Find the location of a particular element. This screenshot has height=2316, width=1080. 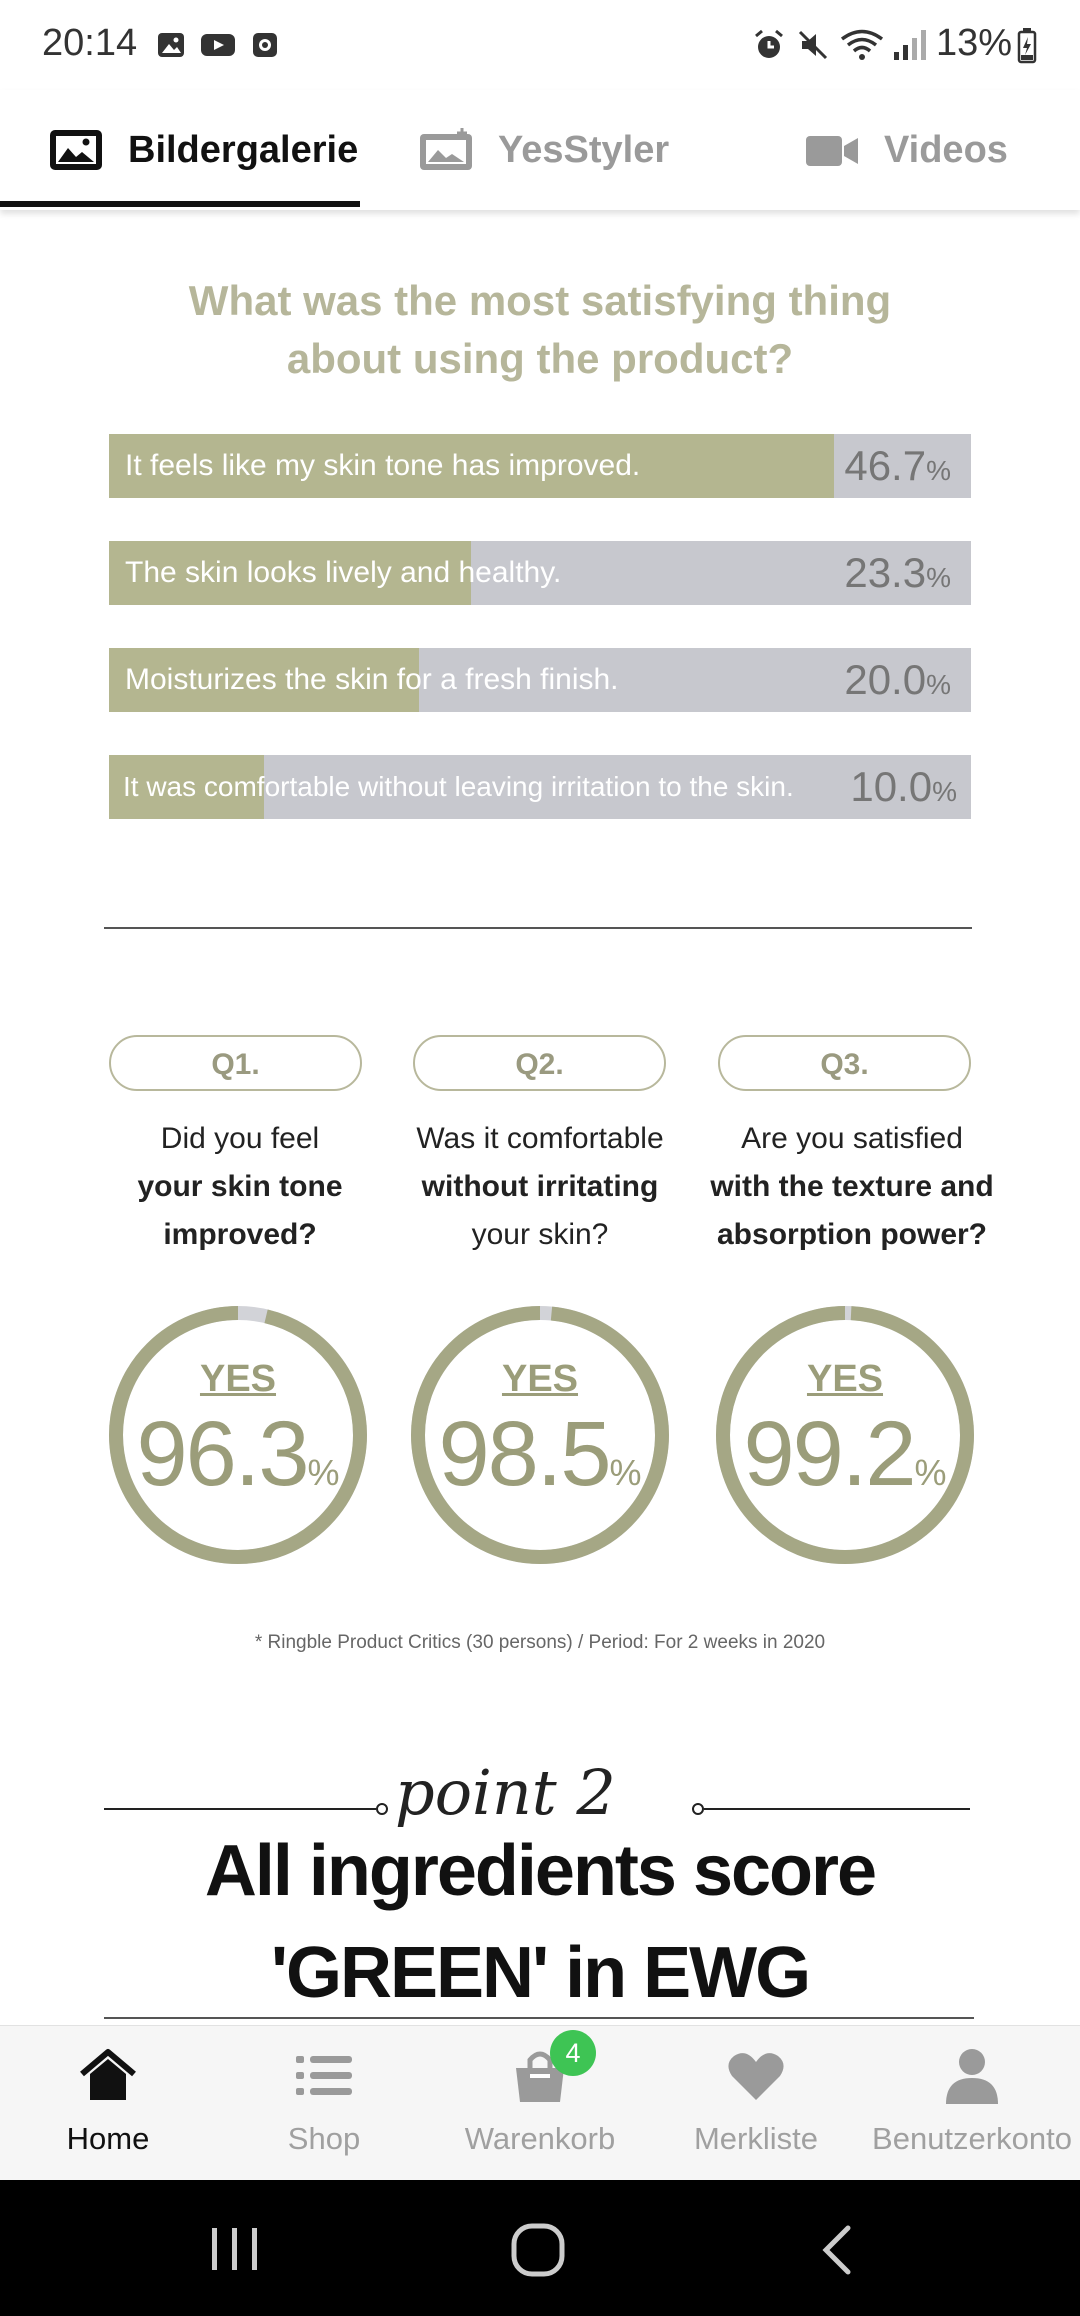

home-button-icon is located at coordinates (538, 2250).